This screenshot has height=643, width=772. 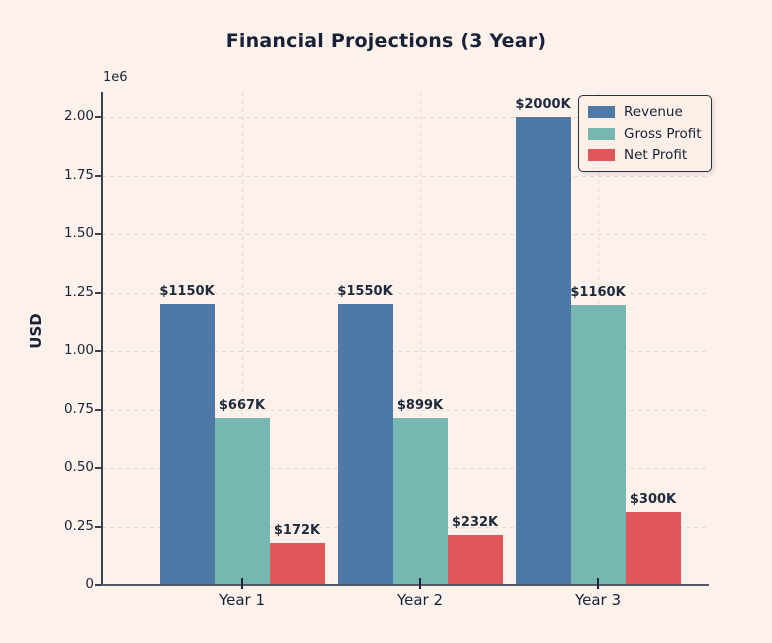 What do you see at coordinates (601, 133) in the screenshot?
I see `legend-swatch-gross-profit` at bounding box center [601, 133].